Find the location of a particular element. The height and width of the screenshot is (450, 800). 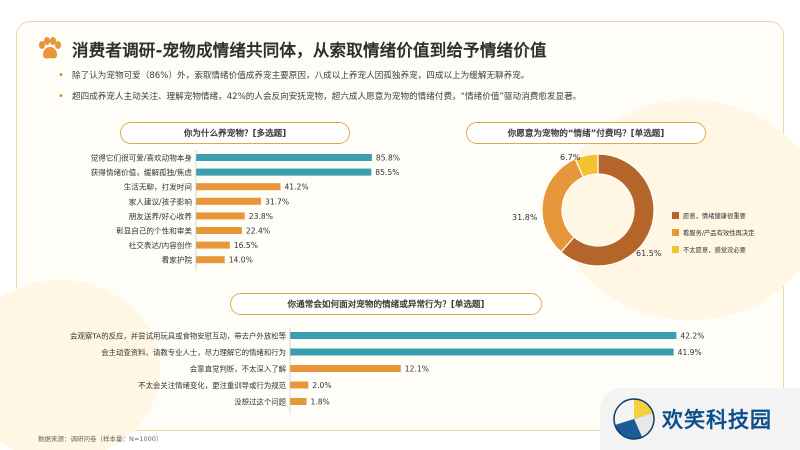

bar-value-label: 1.8% is located at coordinates (319, 402).